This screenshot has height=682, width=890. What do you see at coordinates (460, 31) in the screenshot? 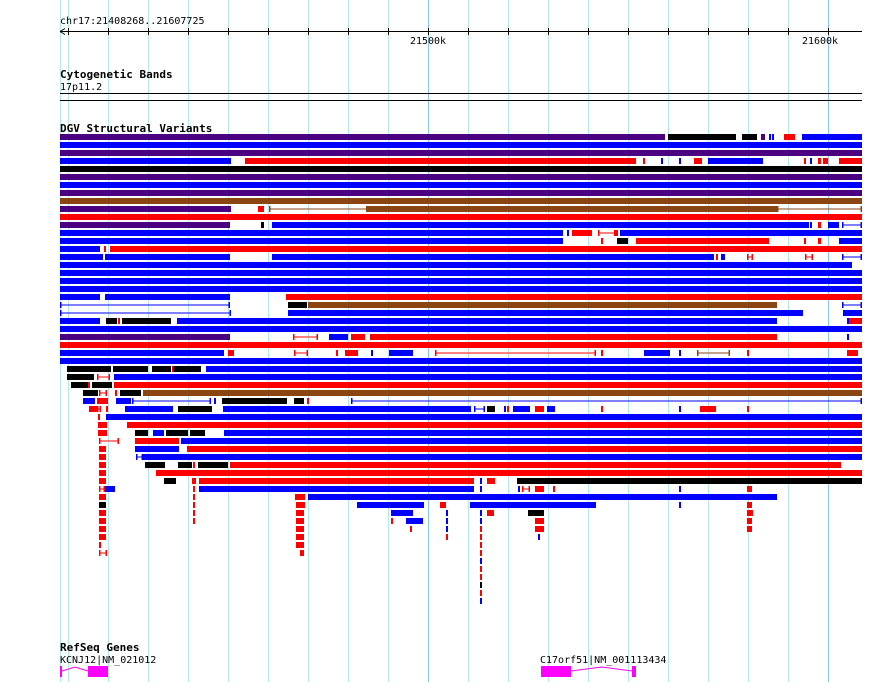
I see `ruler: chr17:21408268..21607725 21500k 21600k` at bounding box center [460, 31].